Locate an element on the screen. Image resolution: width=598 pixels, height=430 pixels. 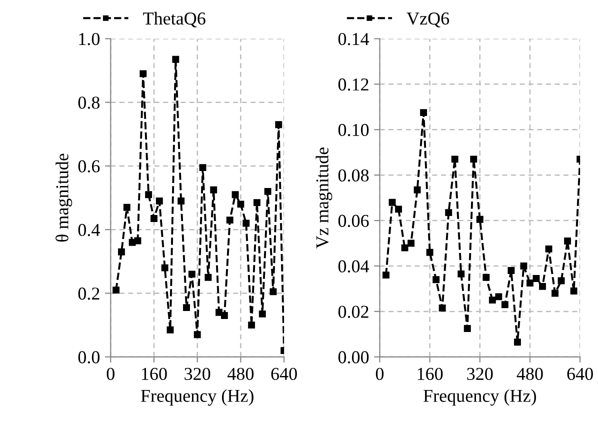
y-tick-label: 0.0 is located at coordinates (89, 357).